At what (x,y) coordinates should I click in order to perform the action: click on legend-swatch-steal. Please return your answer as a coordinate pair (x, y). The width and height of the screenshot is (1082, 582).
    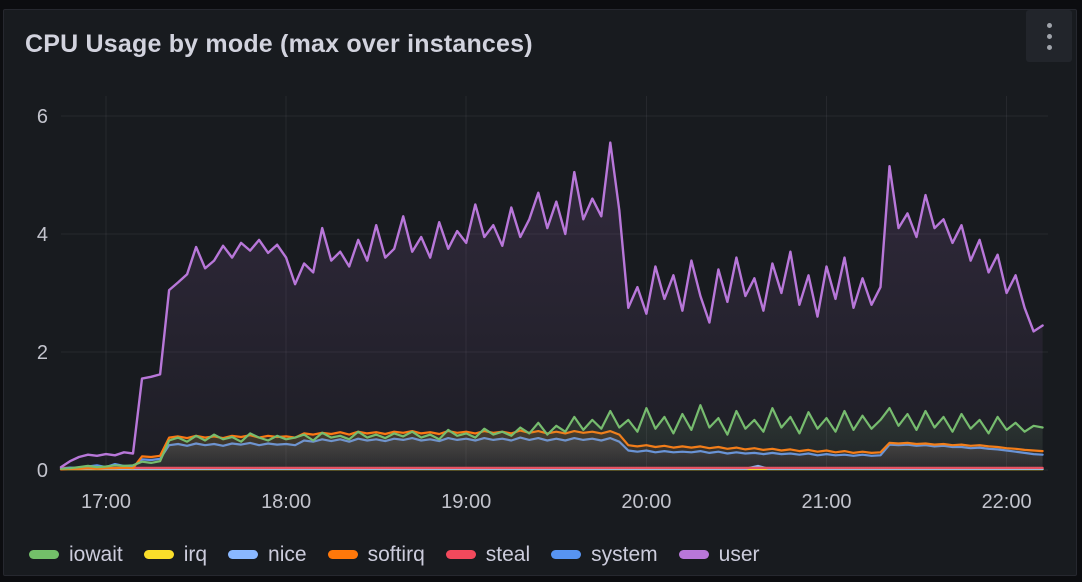
    Looking at the image, I should click on (460, 554).